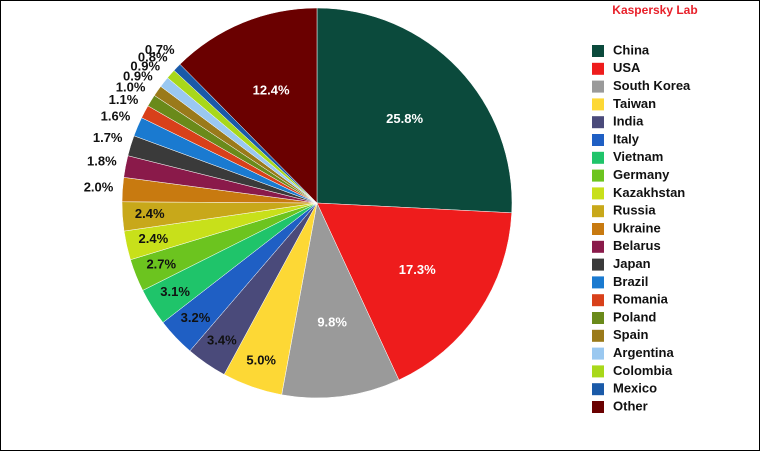  I want to click on legend-label: Poland, so click(634, 316).